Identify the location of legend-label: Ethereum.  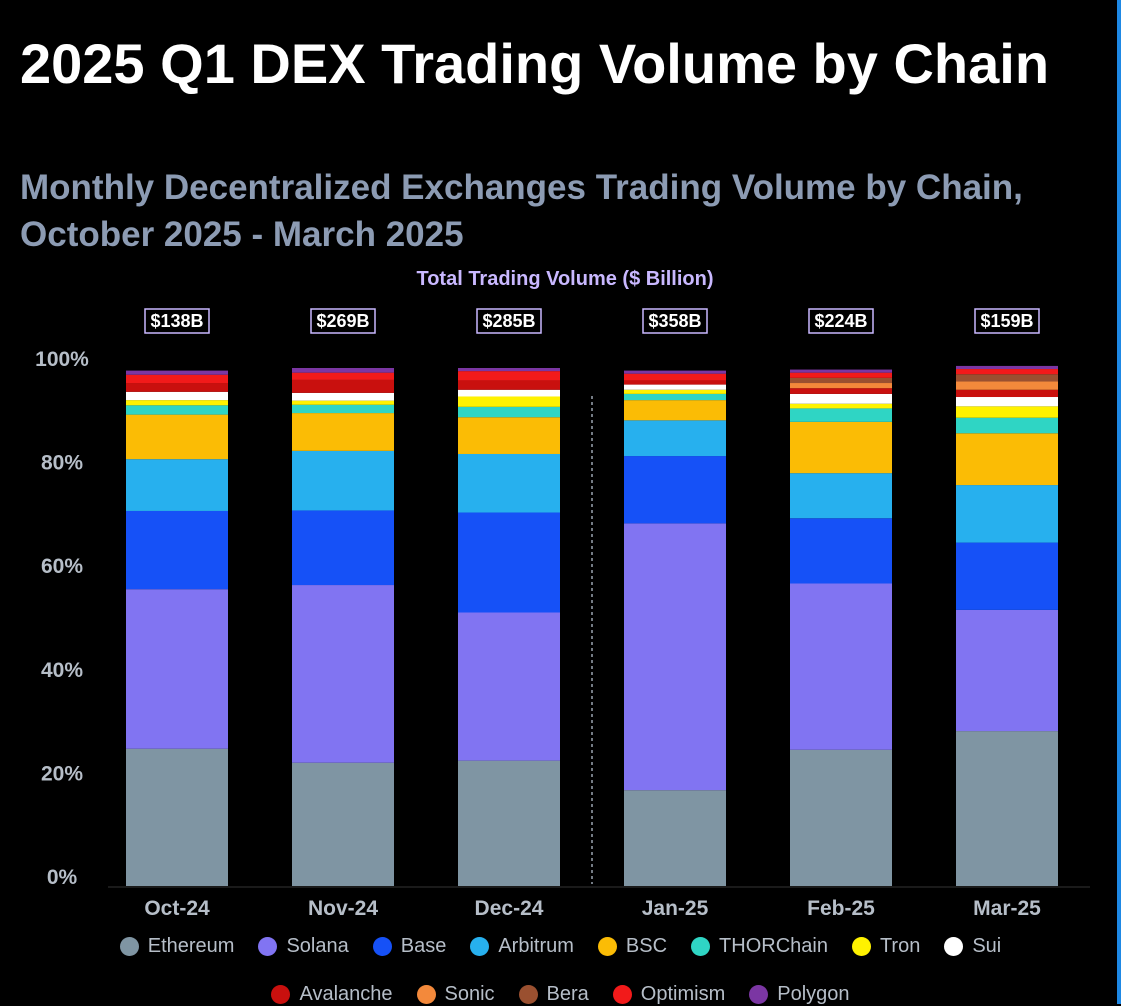
(191, 945).